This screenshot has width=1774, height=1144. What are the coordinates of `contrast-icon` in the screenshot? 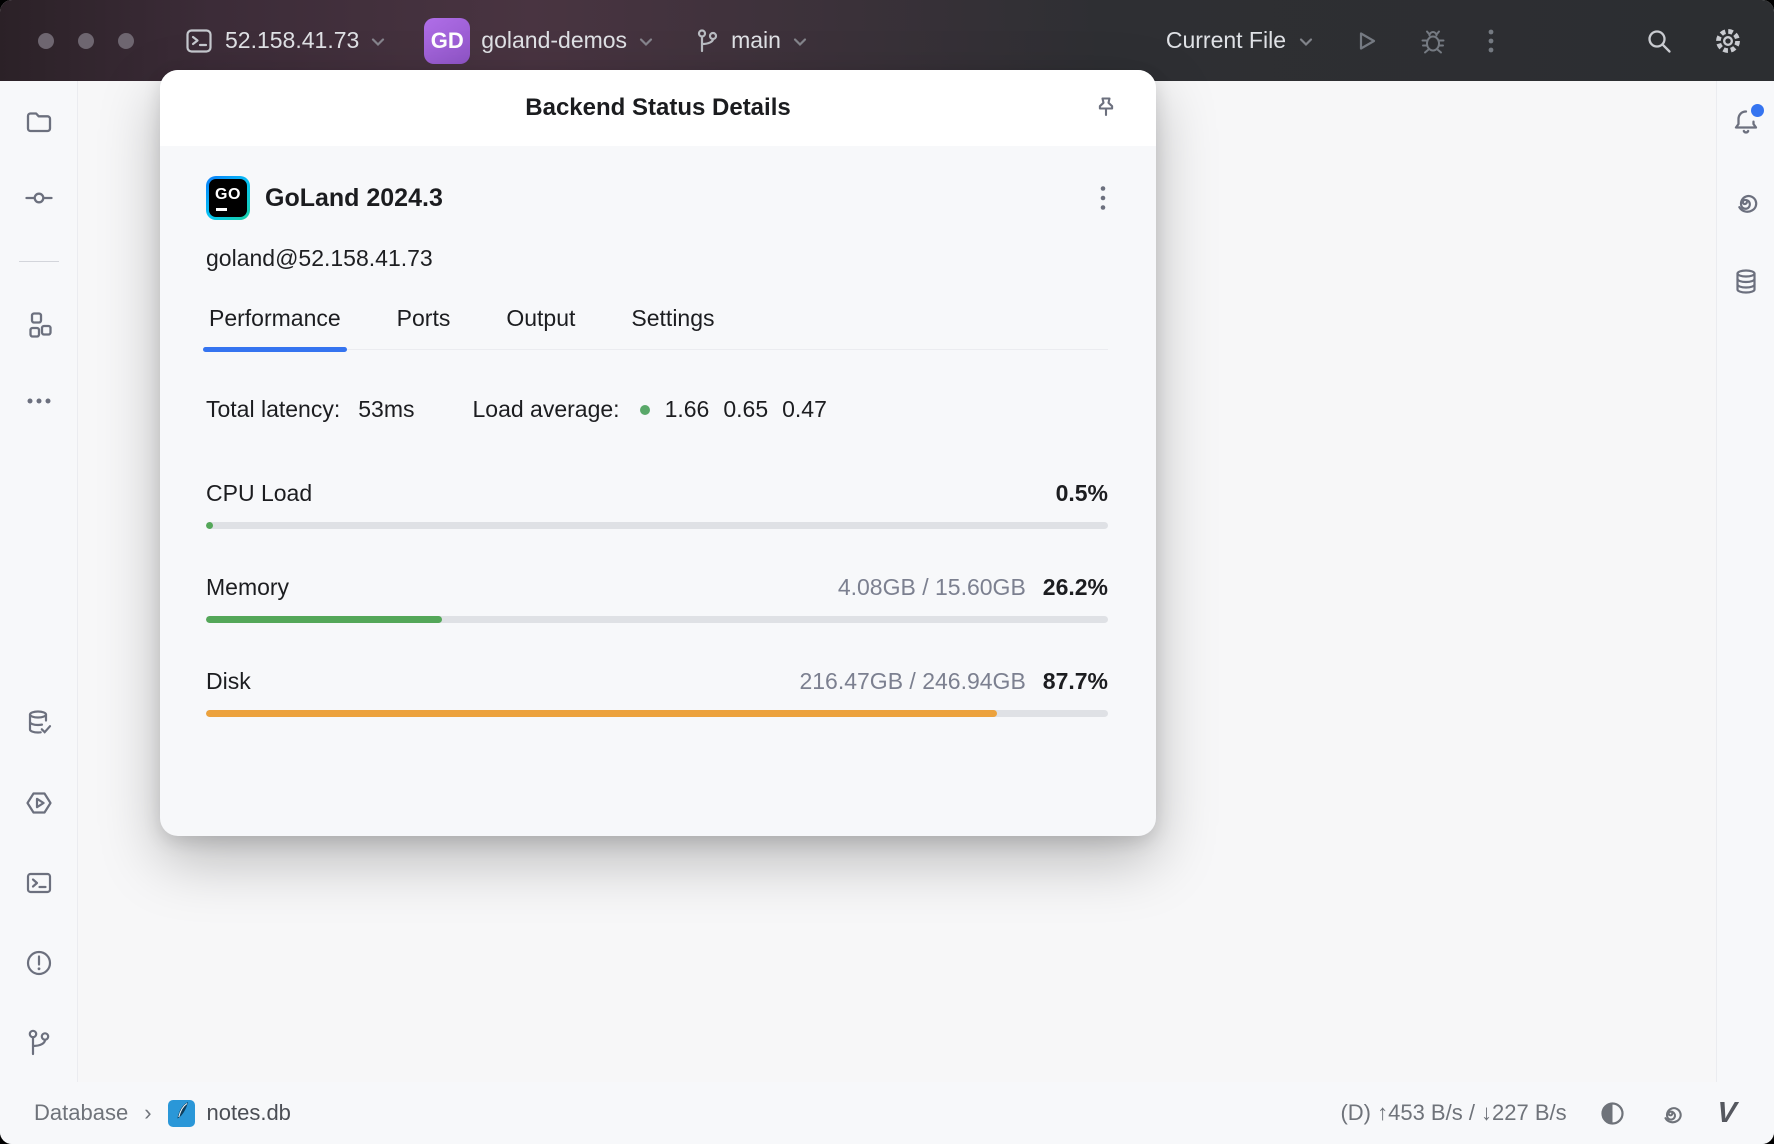 It's located at (1612, 1113).